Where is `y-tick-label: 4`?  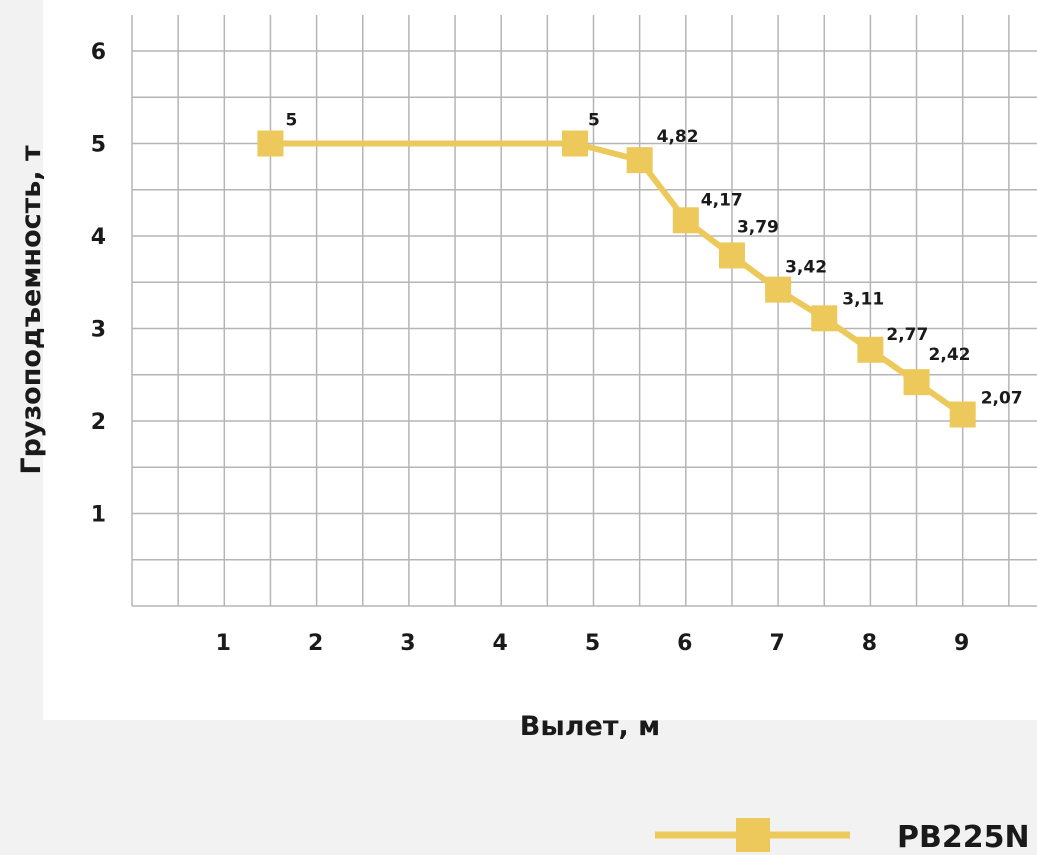
y-tick-label: 4 is located at coordinates (98, 237).